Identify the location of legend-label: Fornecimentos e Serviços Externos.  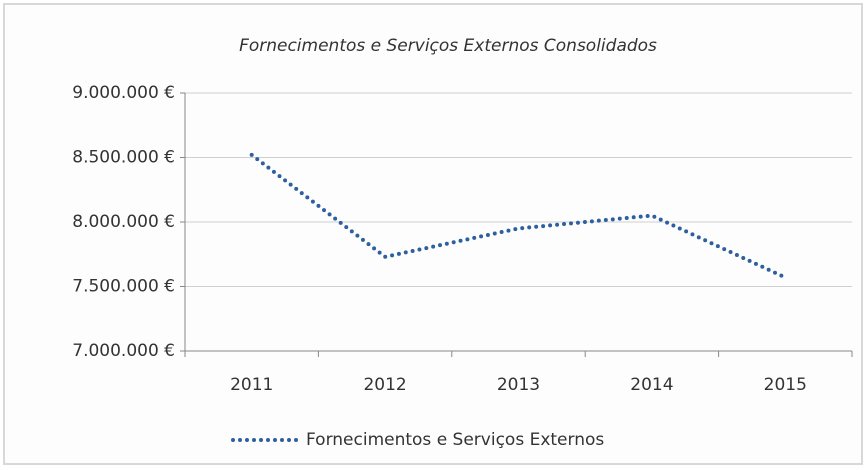
(455, 440).